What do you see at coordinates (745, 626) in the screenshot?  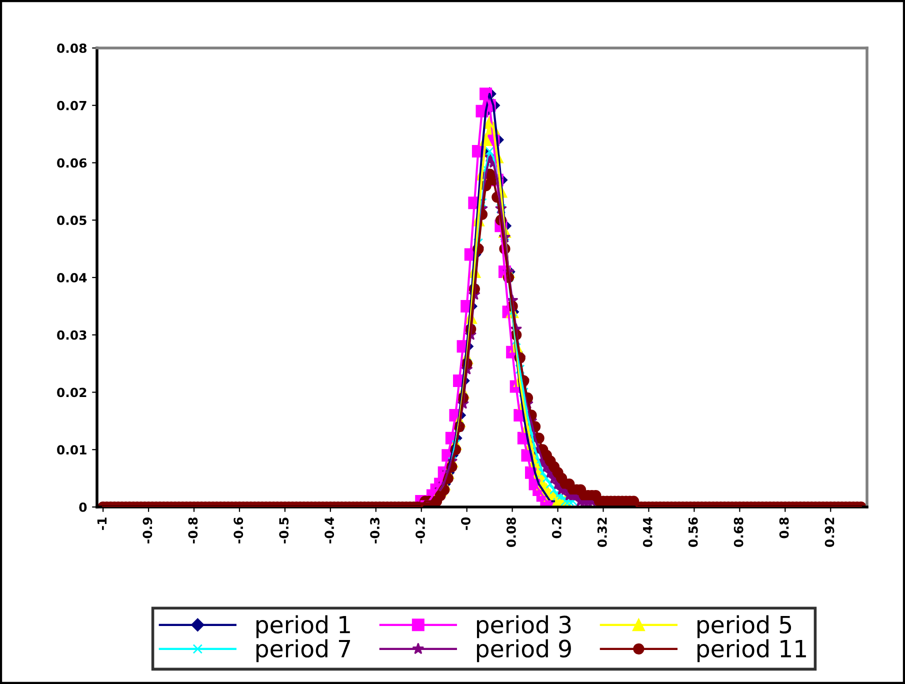 I see `legend-label: period 5` at bounding box center [745, 626].